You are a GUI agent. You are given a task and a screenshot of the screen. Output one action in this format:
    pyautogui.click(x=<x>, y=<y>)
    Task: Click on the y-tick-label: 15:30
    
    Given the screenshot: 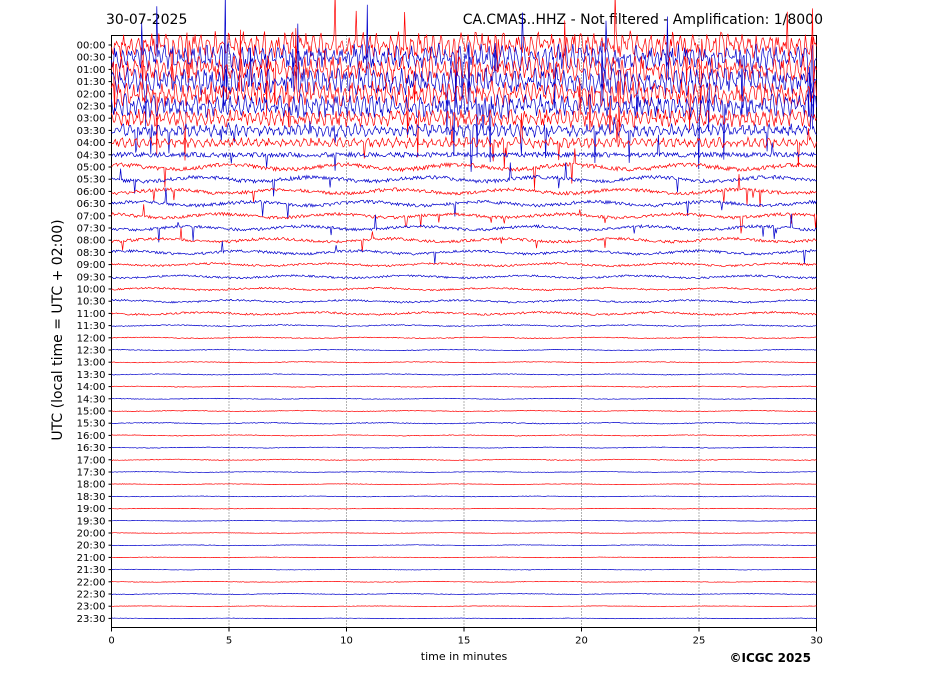 What is the action you would take?
    pyautogui.click(x=91, y=424)
    